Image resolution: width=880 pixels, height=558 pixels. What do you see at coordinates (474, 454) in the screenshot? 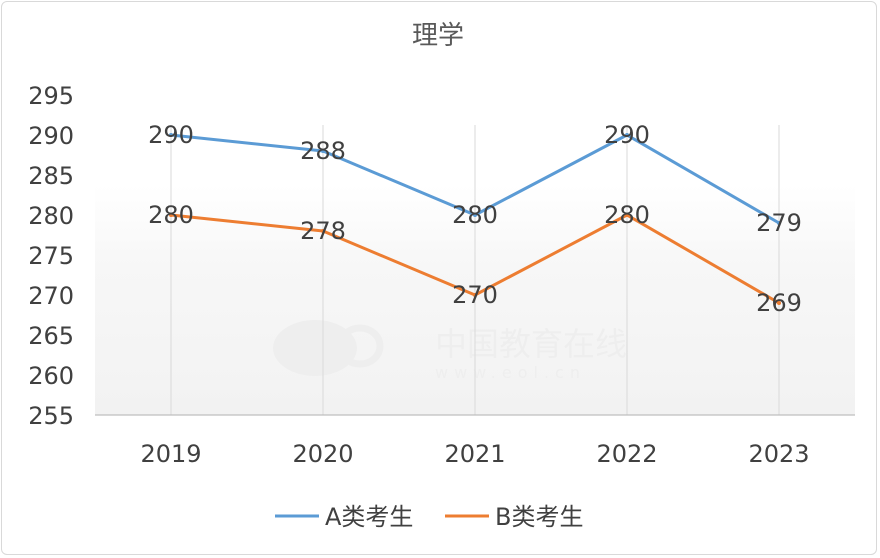
I see `x-tick-label-2021: 2021` at bounding box center [474, 454].